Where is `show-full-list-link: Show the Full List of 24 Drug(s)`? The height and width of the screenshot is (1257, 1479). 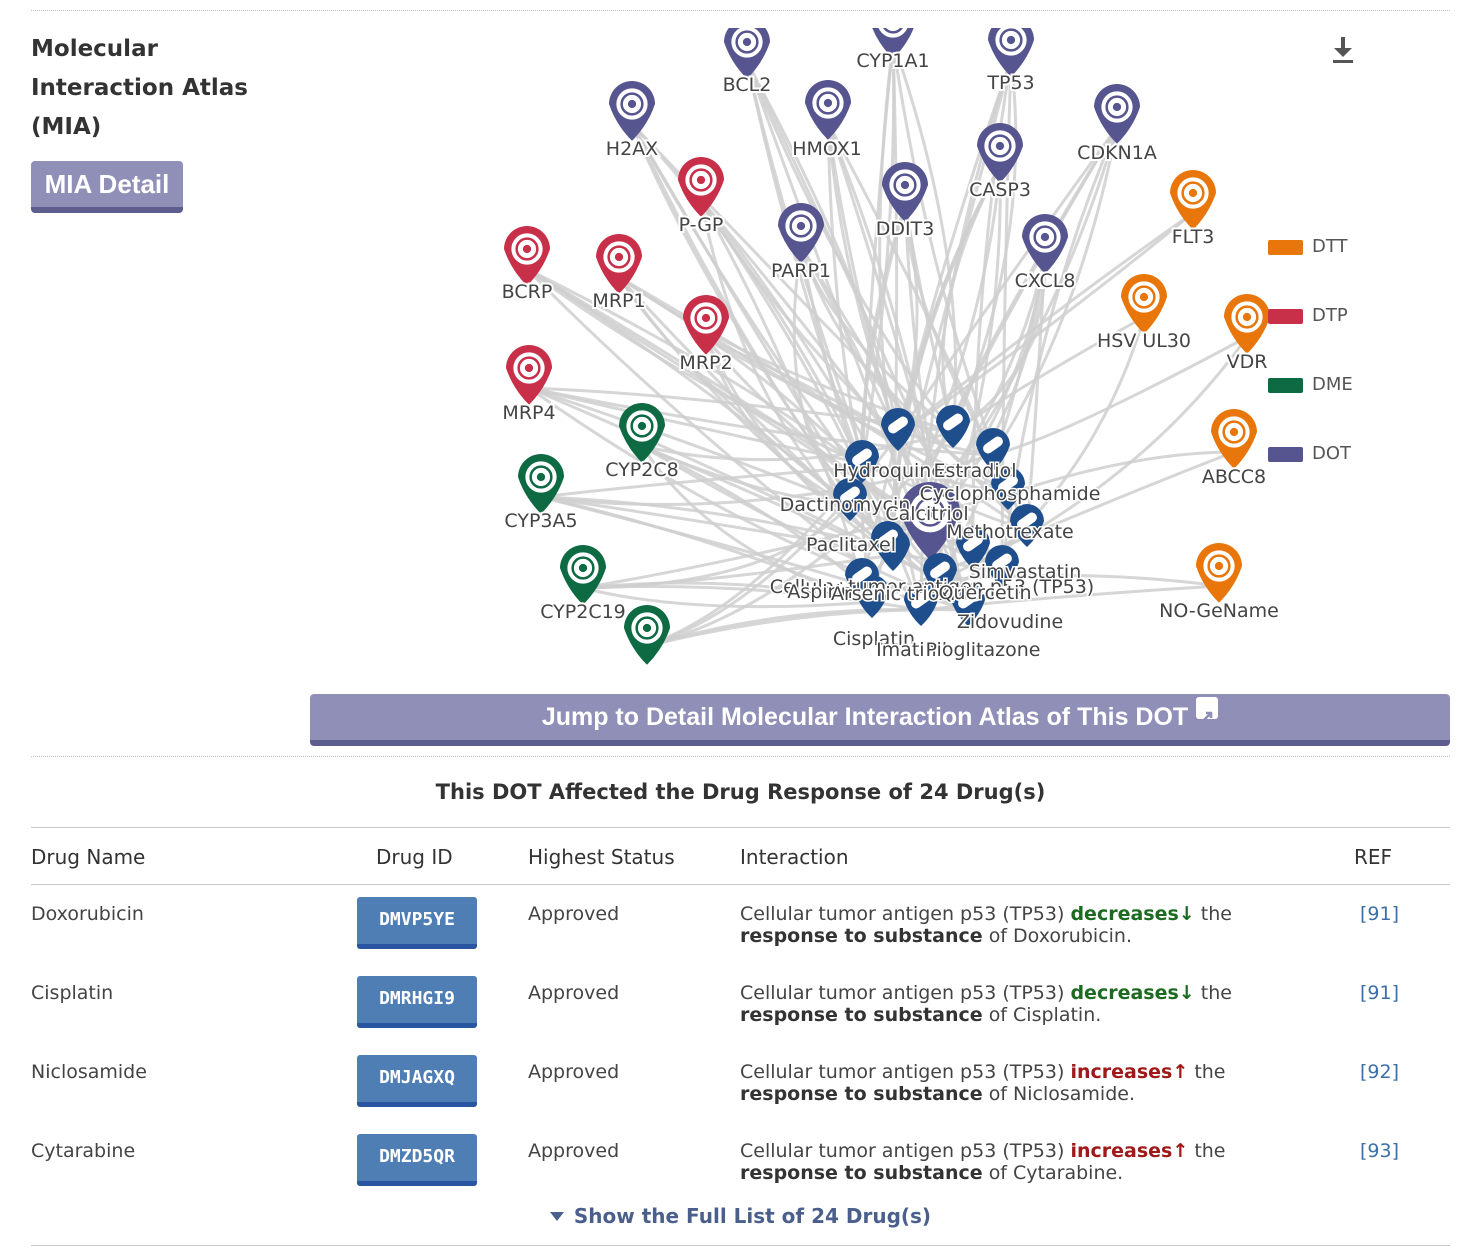
show-full-list-link: Show the Full List of 24 Drug(s) is located at coordinates (740, 1216).